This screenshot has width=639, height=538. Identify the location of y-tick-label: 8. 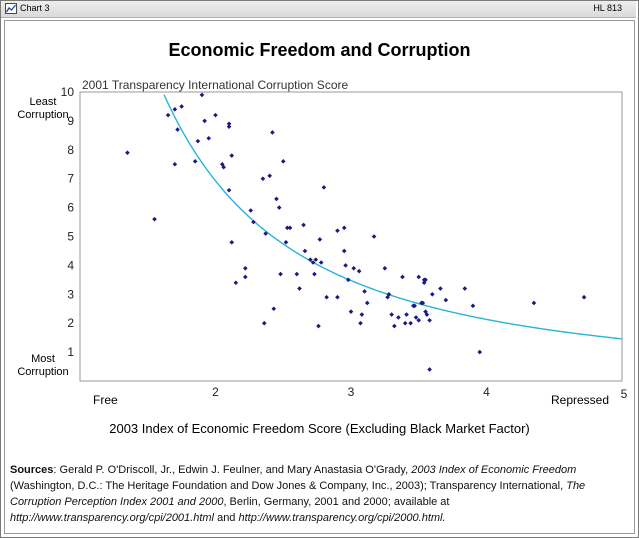
(70, 150).